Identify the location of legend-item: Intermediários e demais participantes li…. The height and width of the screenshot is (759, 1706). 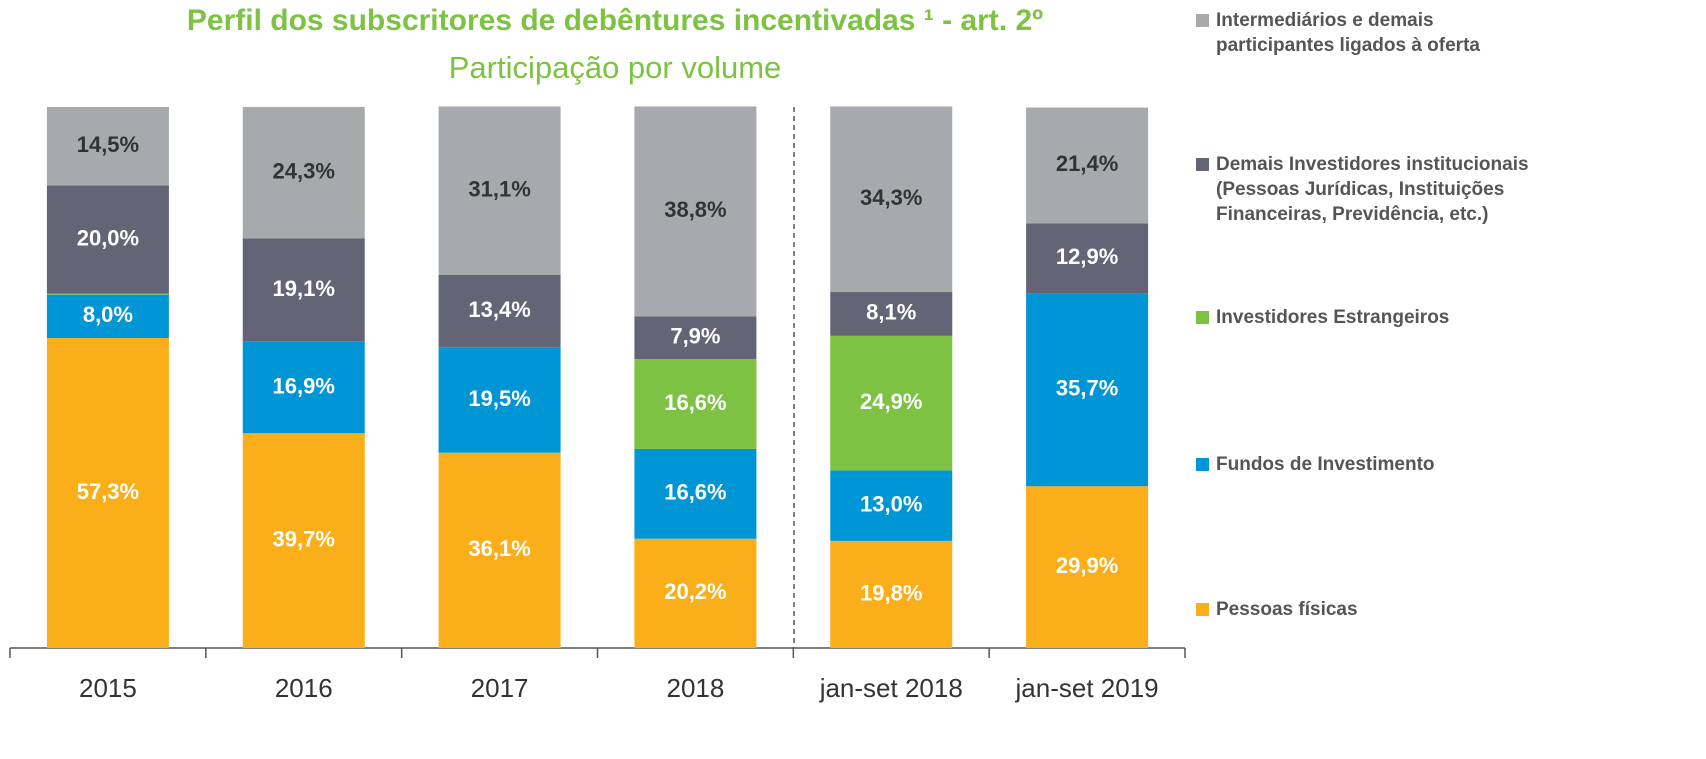
(1361, 33).